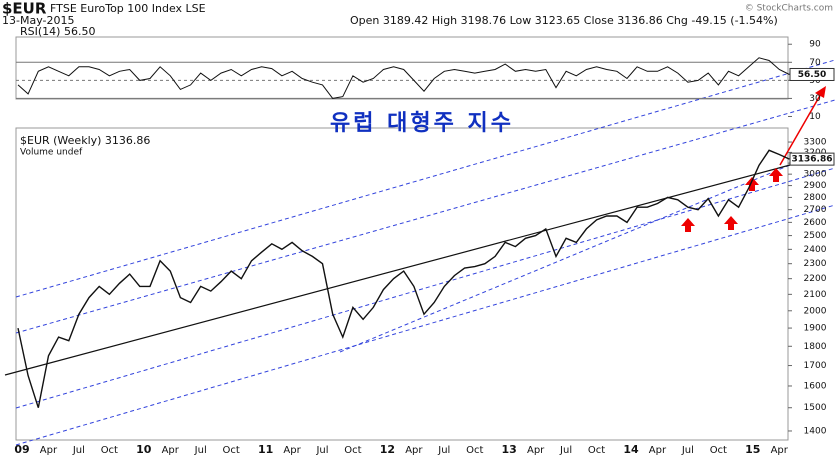  I want to click on rsi-label: RSI(14) 56.50, so click(57, 31).